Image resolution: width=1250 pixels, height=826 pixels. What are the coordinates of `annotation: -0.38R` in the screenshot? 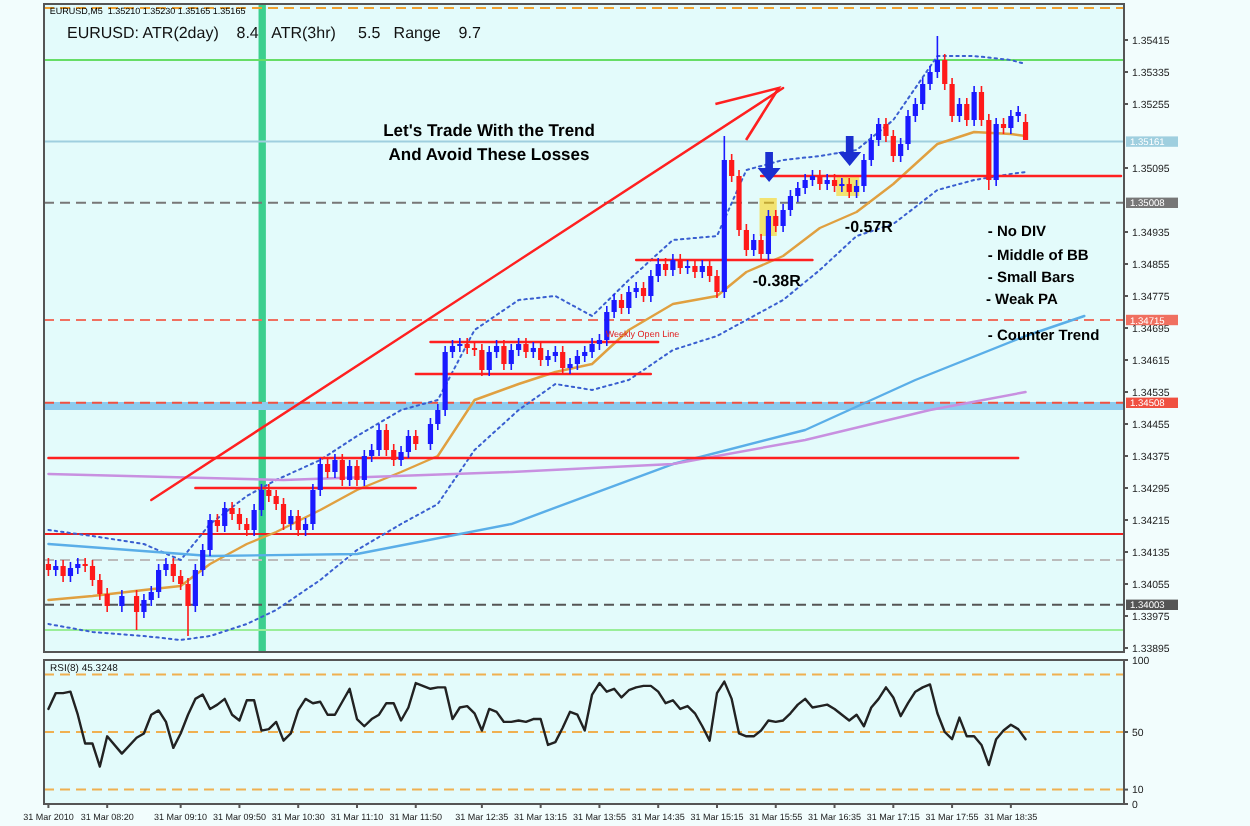 It's located at (777, 281).